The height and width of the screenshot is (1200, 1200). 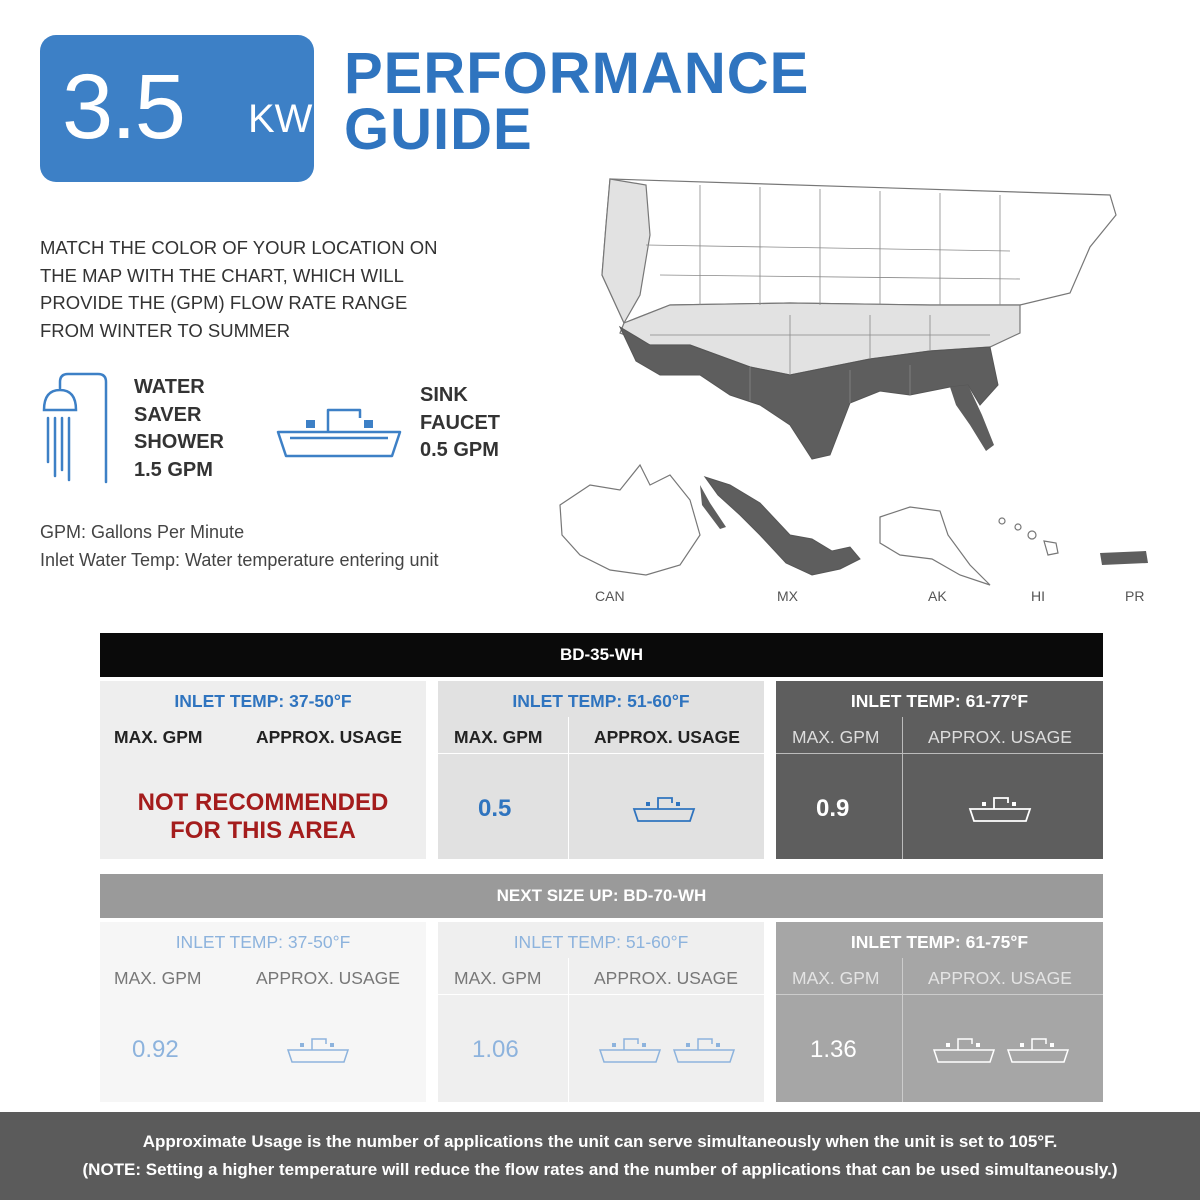 What do you see at coordinates (124, 107) in the screenshot?
I see `power-value: 3.5` at bounding box center [124, 107].